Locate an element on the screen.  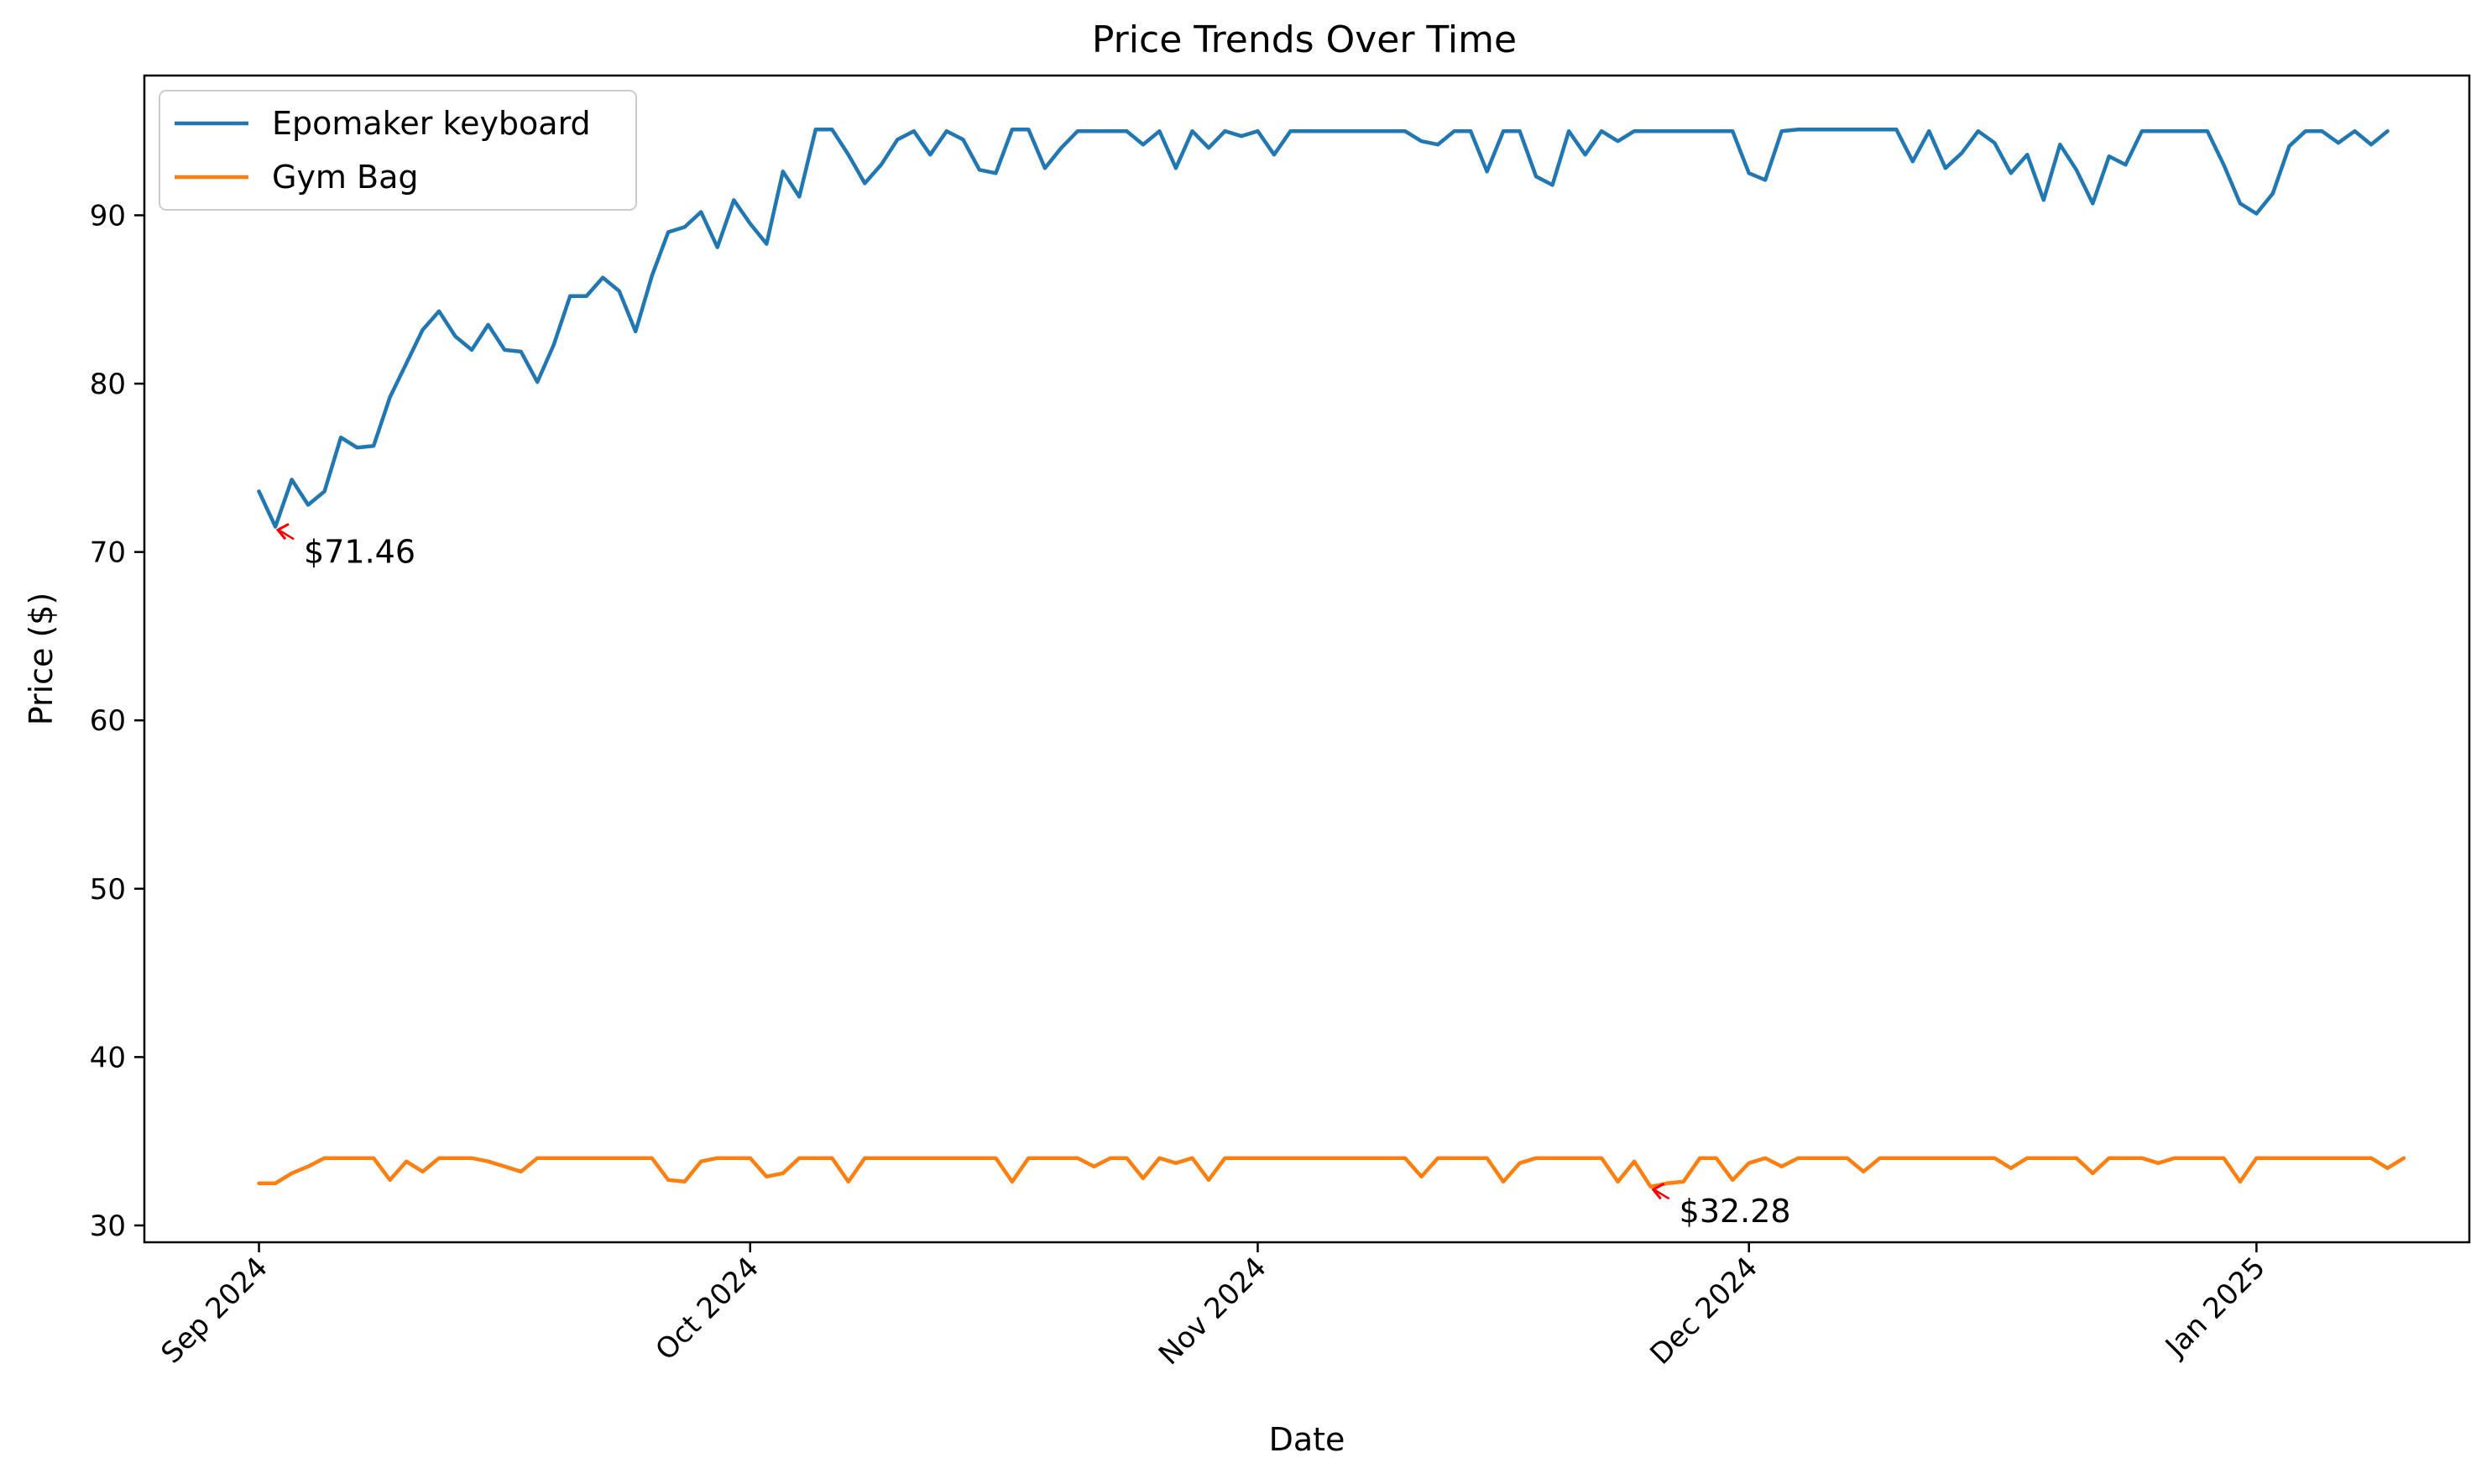
y-tick-label: 50 is located at coordinates (108, 890).